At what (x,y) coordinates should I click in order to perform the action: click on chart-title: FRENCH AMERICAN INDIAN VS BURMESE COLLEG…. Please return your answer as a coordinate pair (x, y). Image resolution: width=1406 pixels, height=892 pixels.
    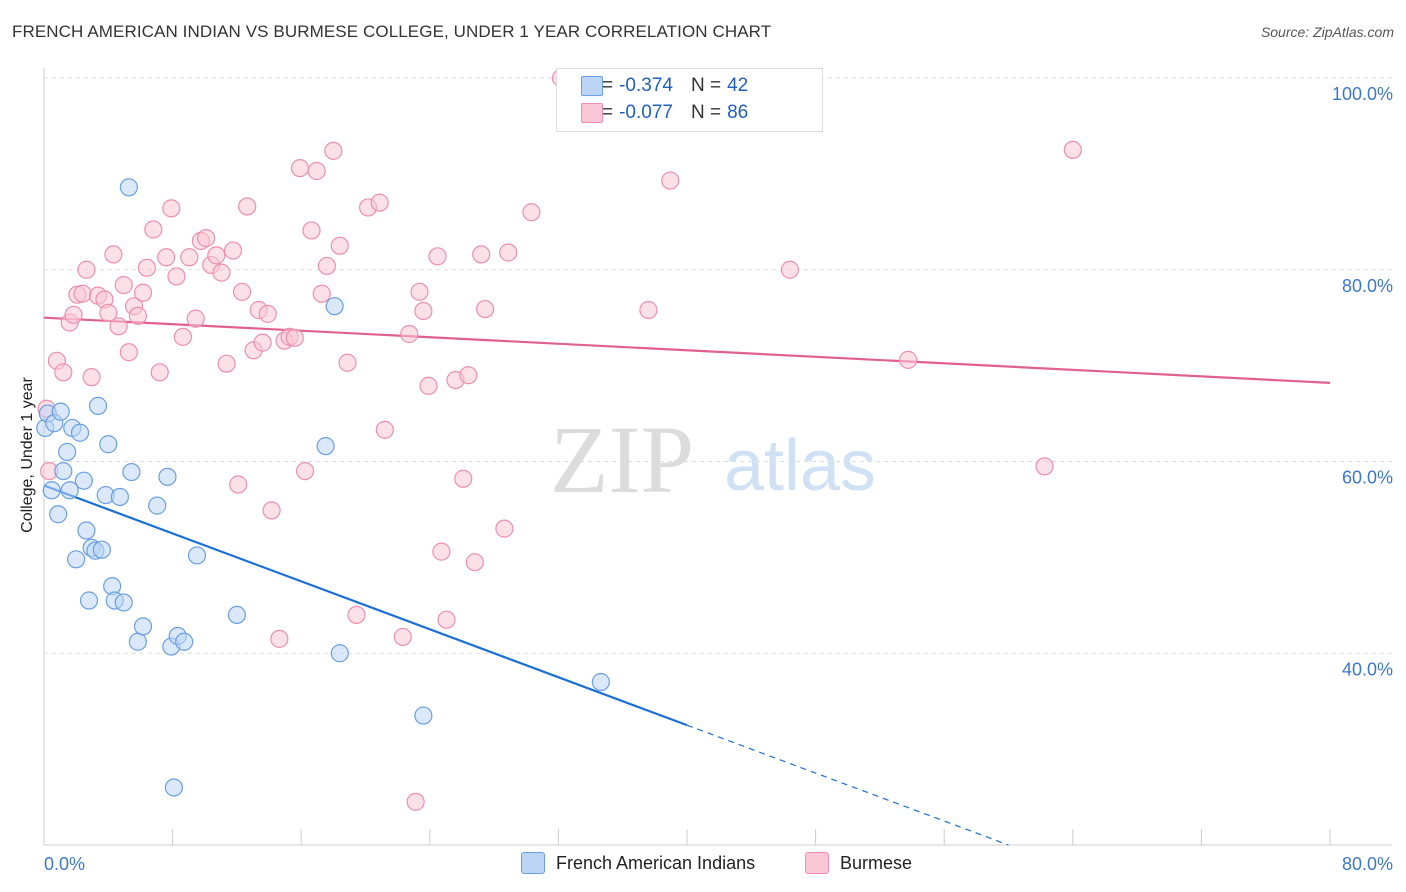
    Looking at the image, I should click on (392, 31).